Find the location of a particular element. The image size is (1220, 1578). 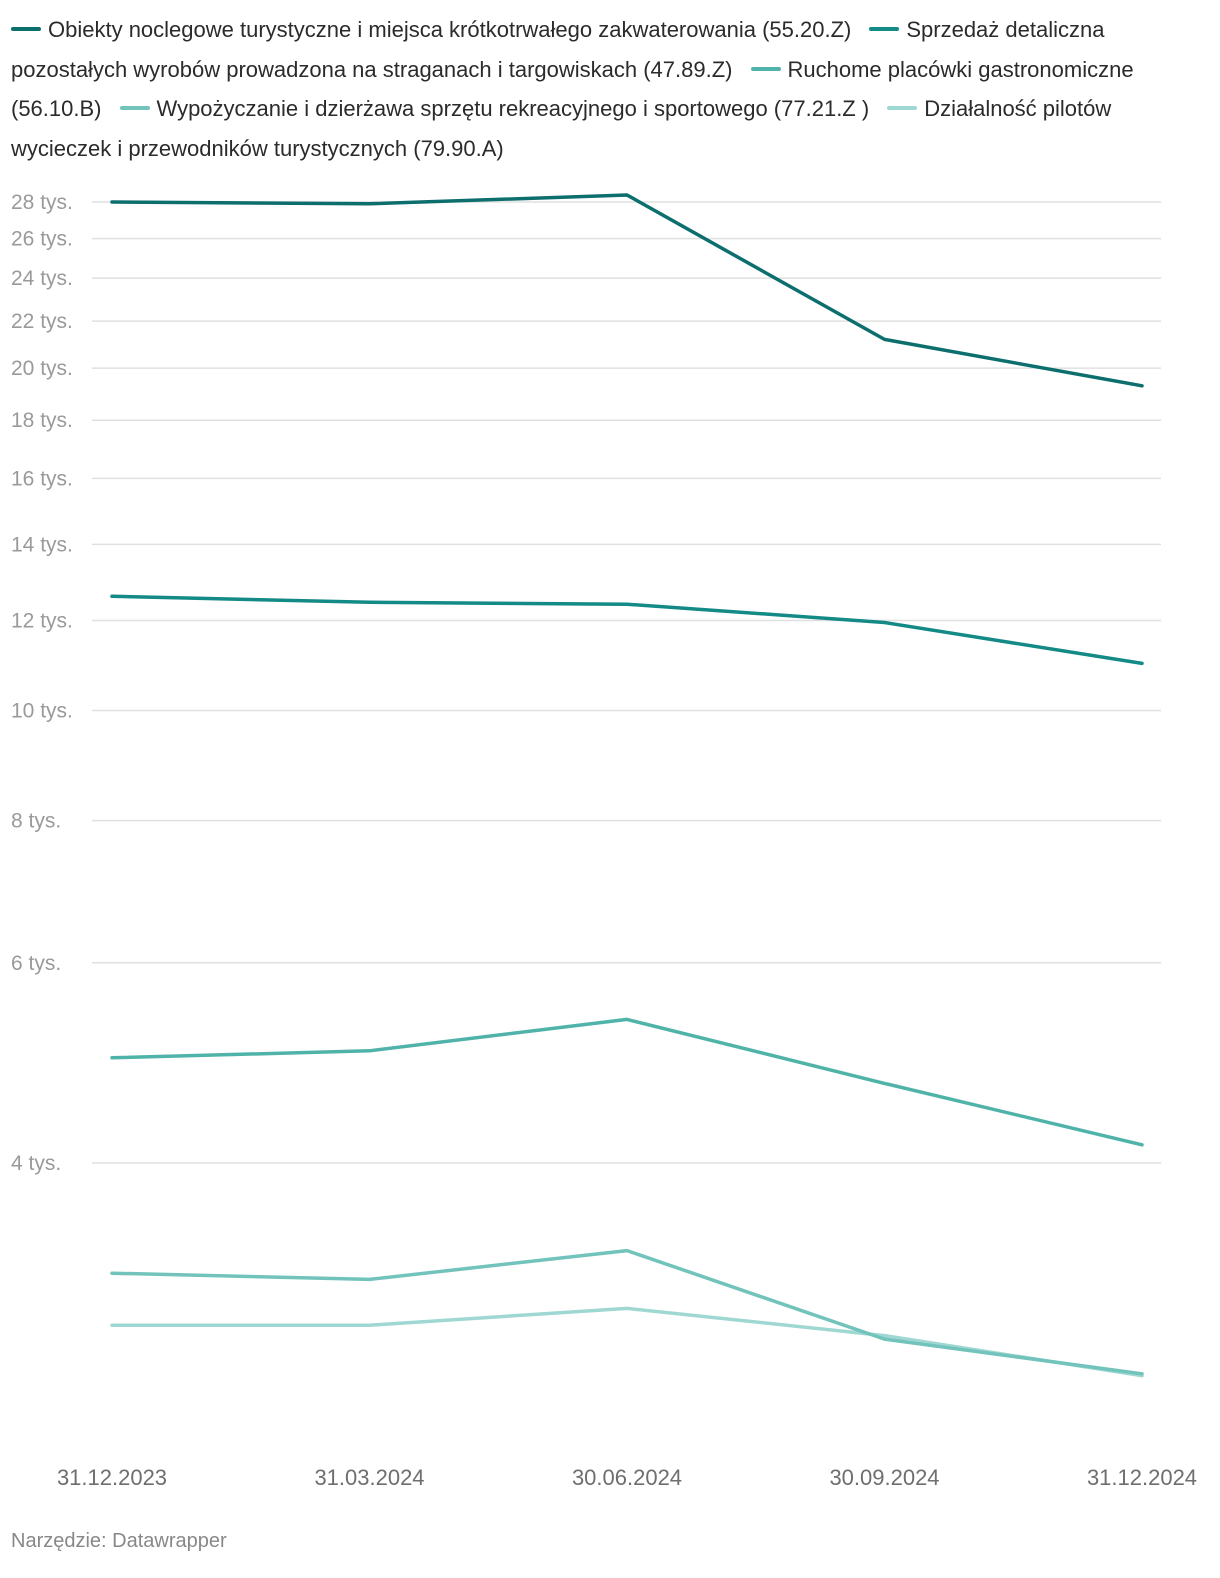

y-tick-label-1: 26 tys. is located at coordinates (42, 239).